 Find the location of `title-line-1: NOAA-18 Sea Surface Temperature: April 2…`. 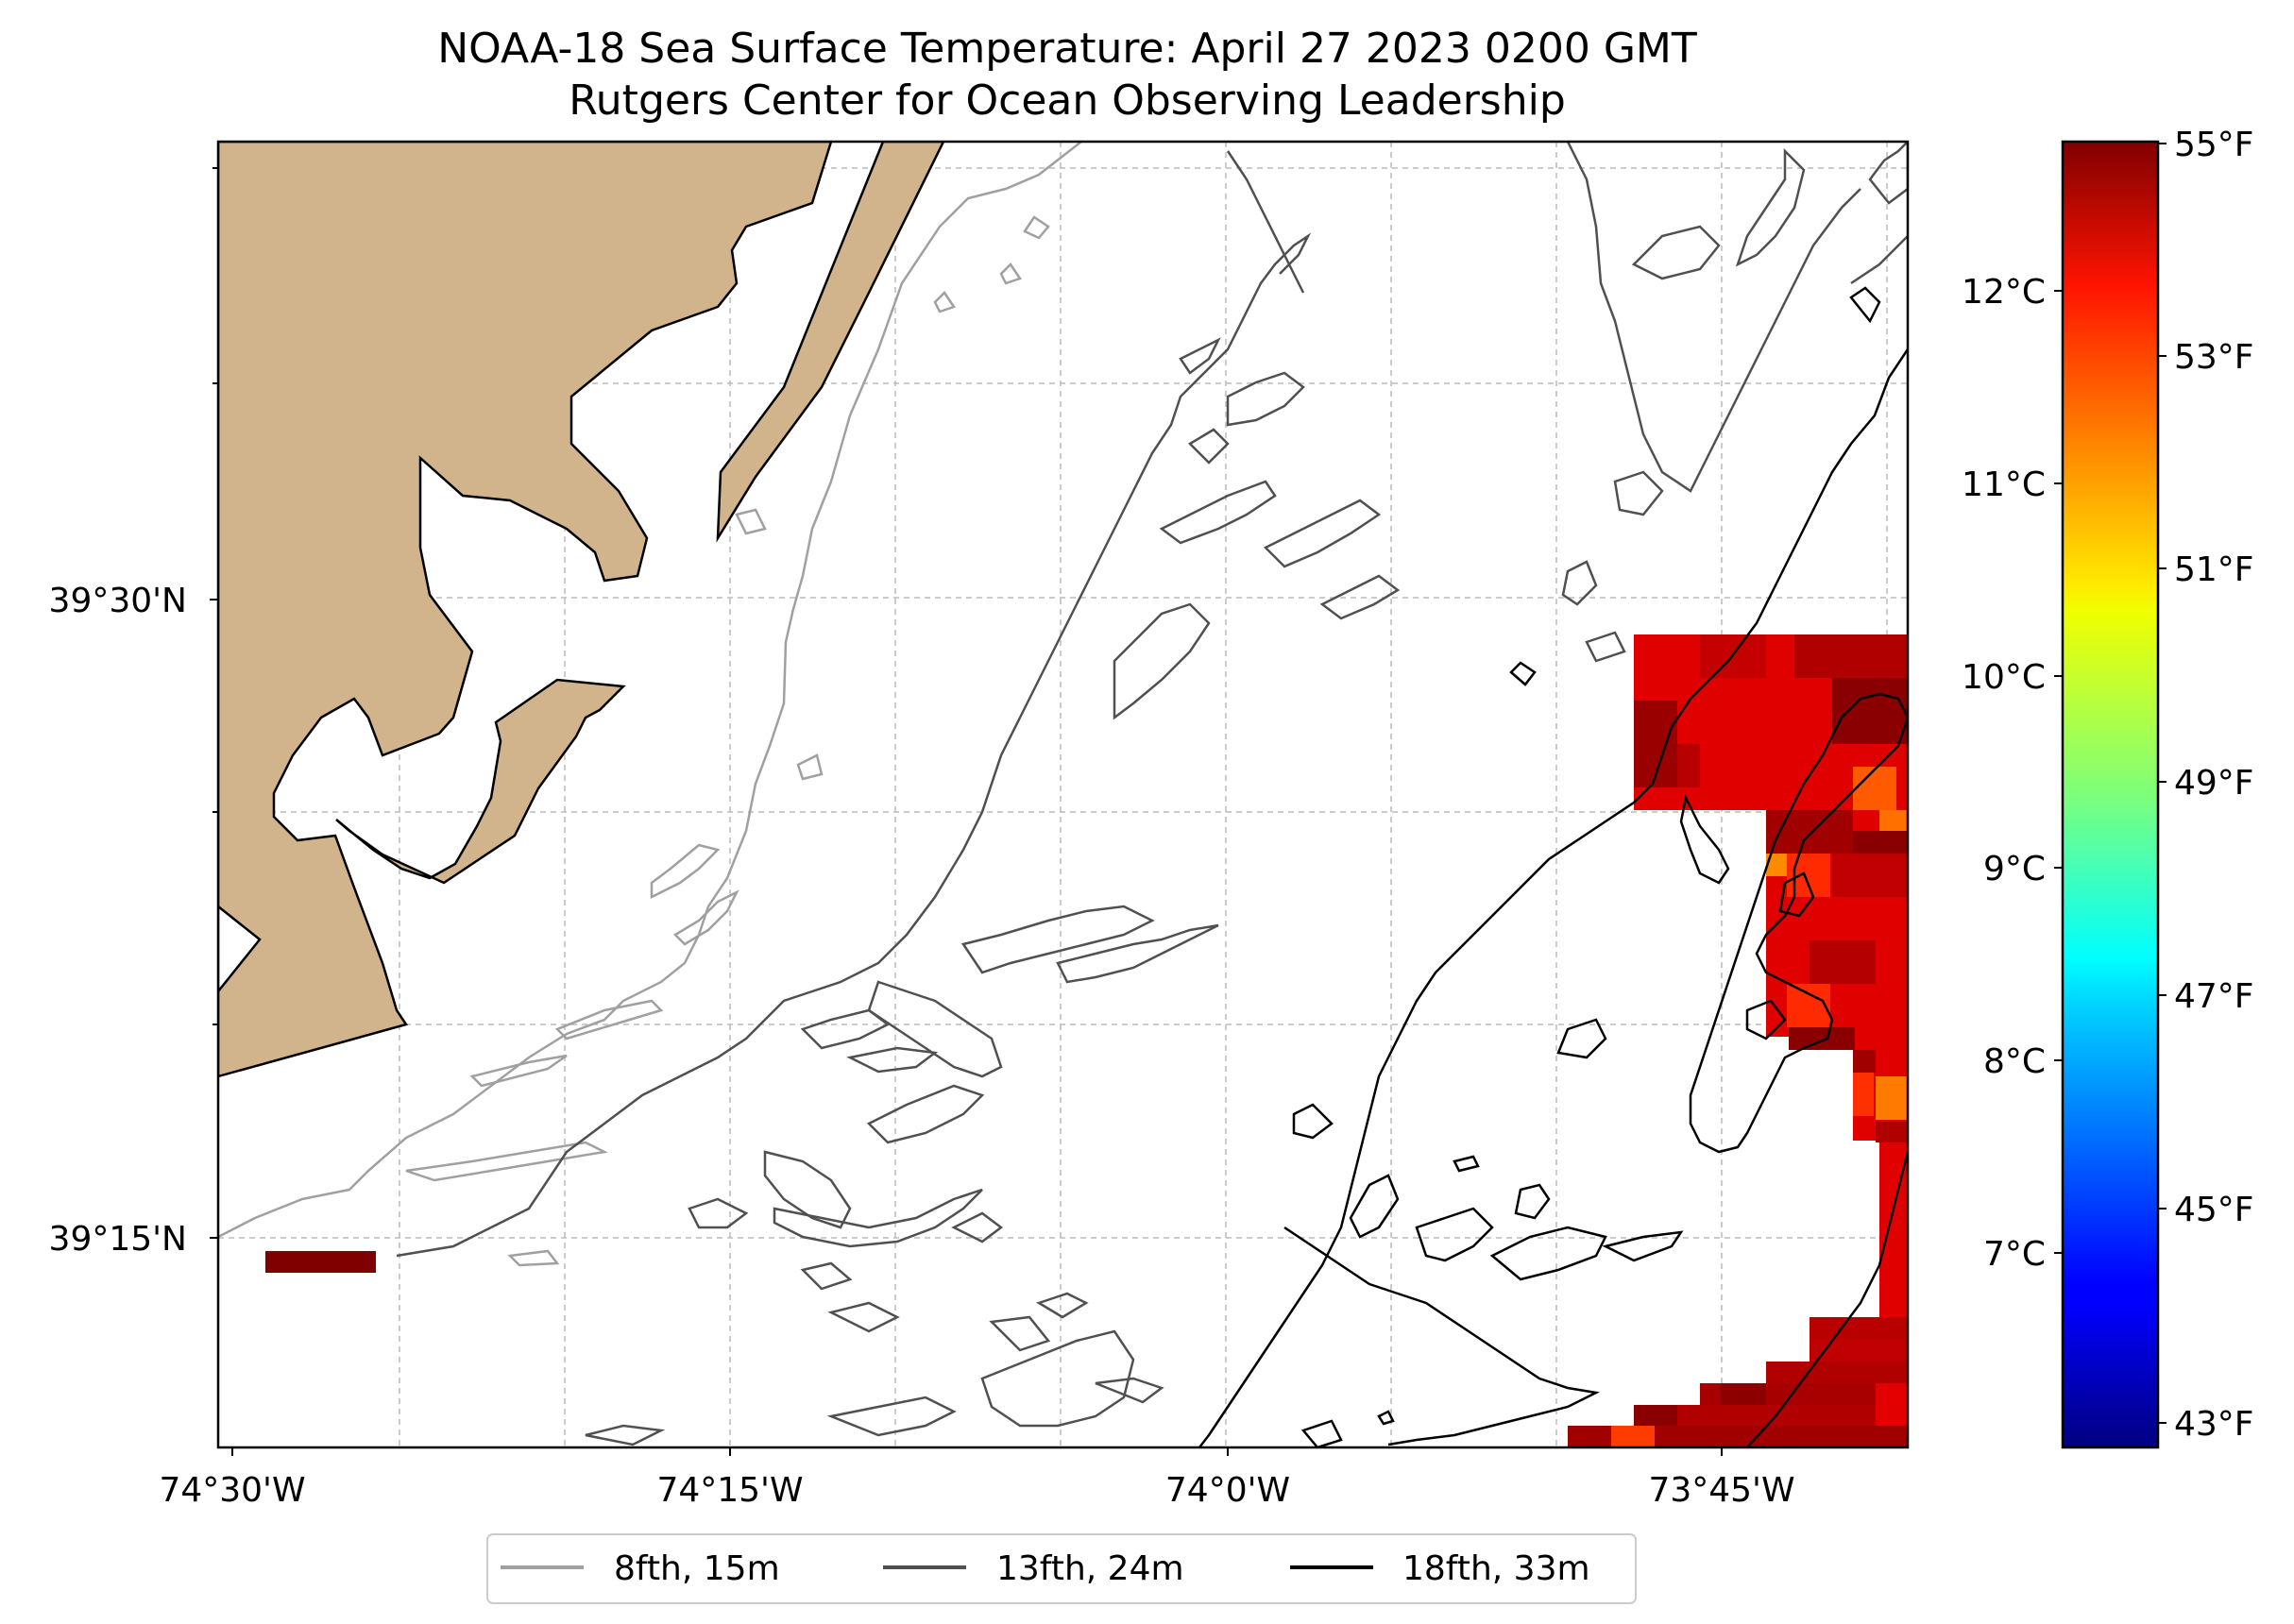

title-line-1: NOAA-18 Sea Surface Temperature: April 2… is located at coordinates (1067, 49).